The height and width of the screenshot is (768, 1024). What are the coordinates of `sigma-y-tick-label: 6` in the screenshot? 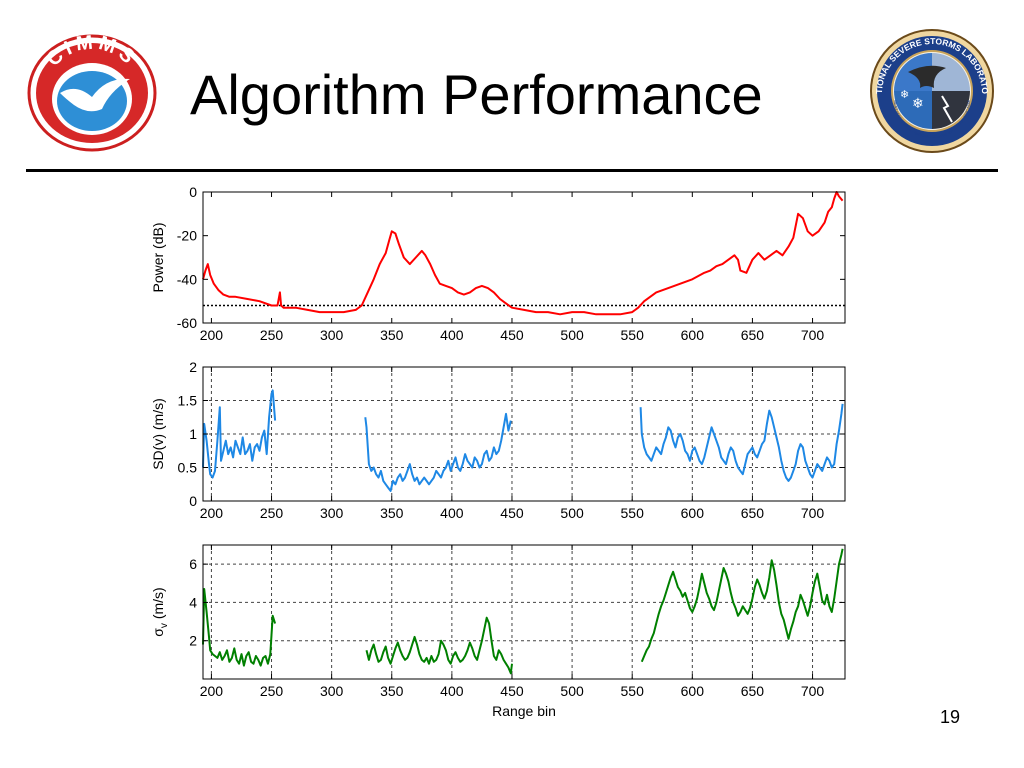 It's located at (193, 564).